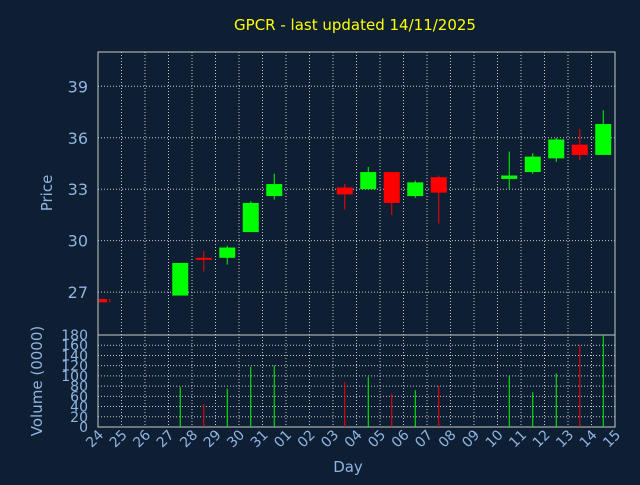 This screenshot has width=640, height=485. What do you see at coordinates (79, 418) in the screenshot?
I see `volume-tick-label: 20` at bounding box center [79, 418].